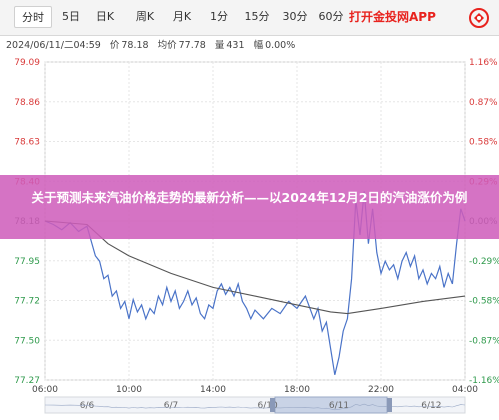 Image resolution: width=499 pixels, height=420 pixels. What do you see at coordinates (479, 18) in the screenshot?
I see `gold-network-logo-icon` at bounding box center [479, 18].